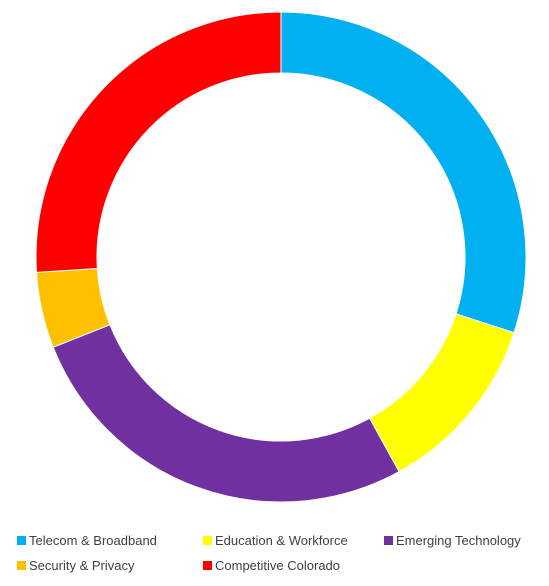 The height and width of the screenshot is (586, 549). I want to click on legend-label-security: Security & Privacy, so click(82, 565).